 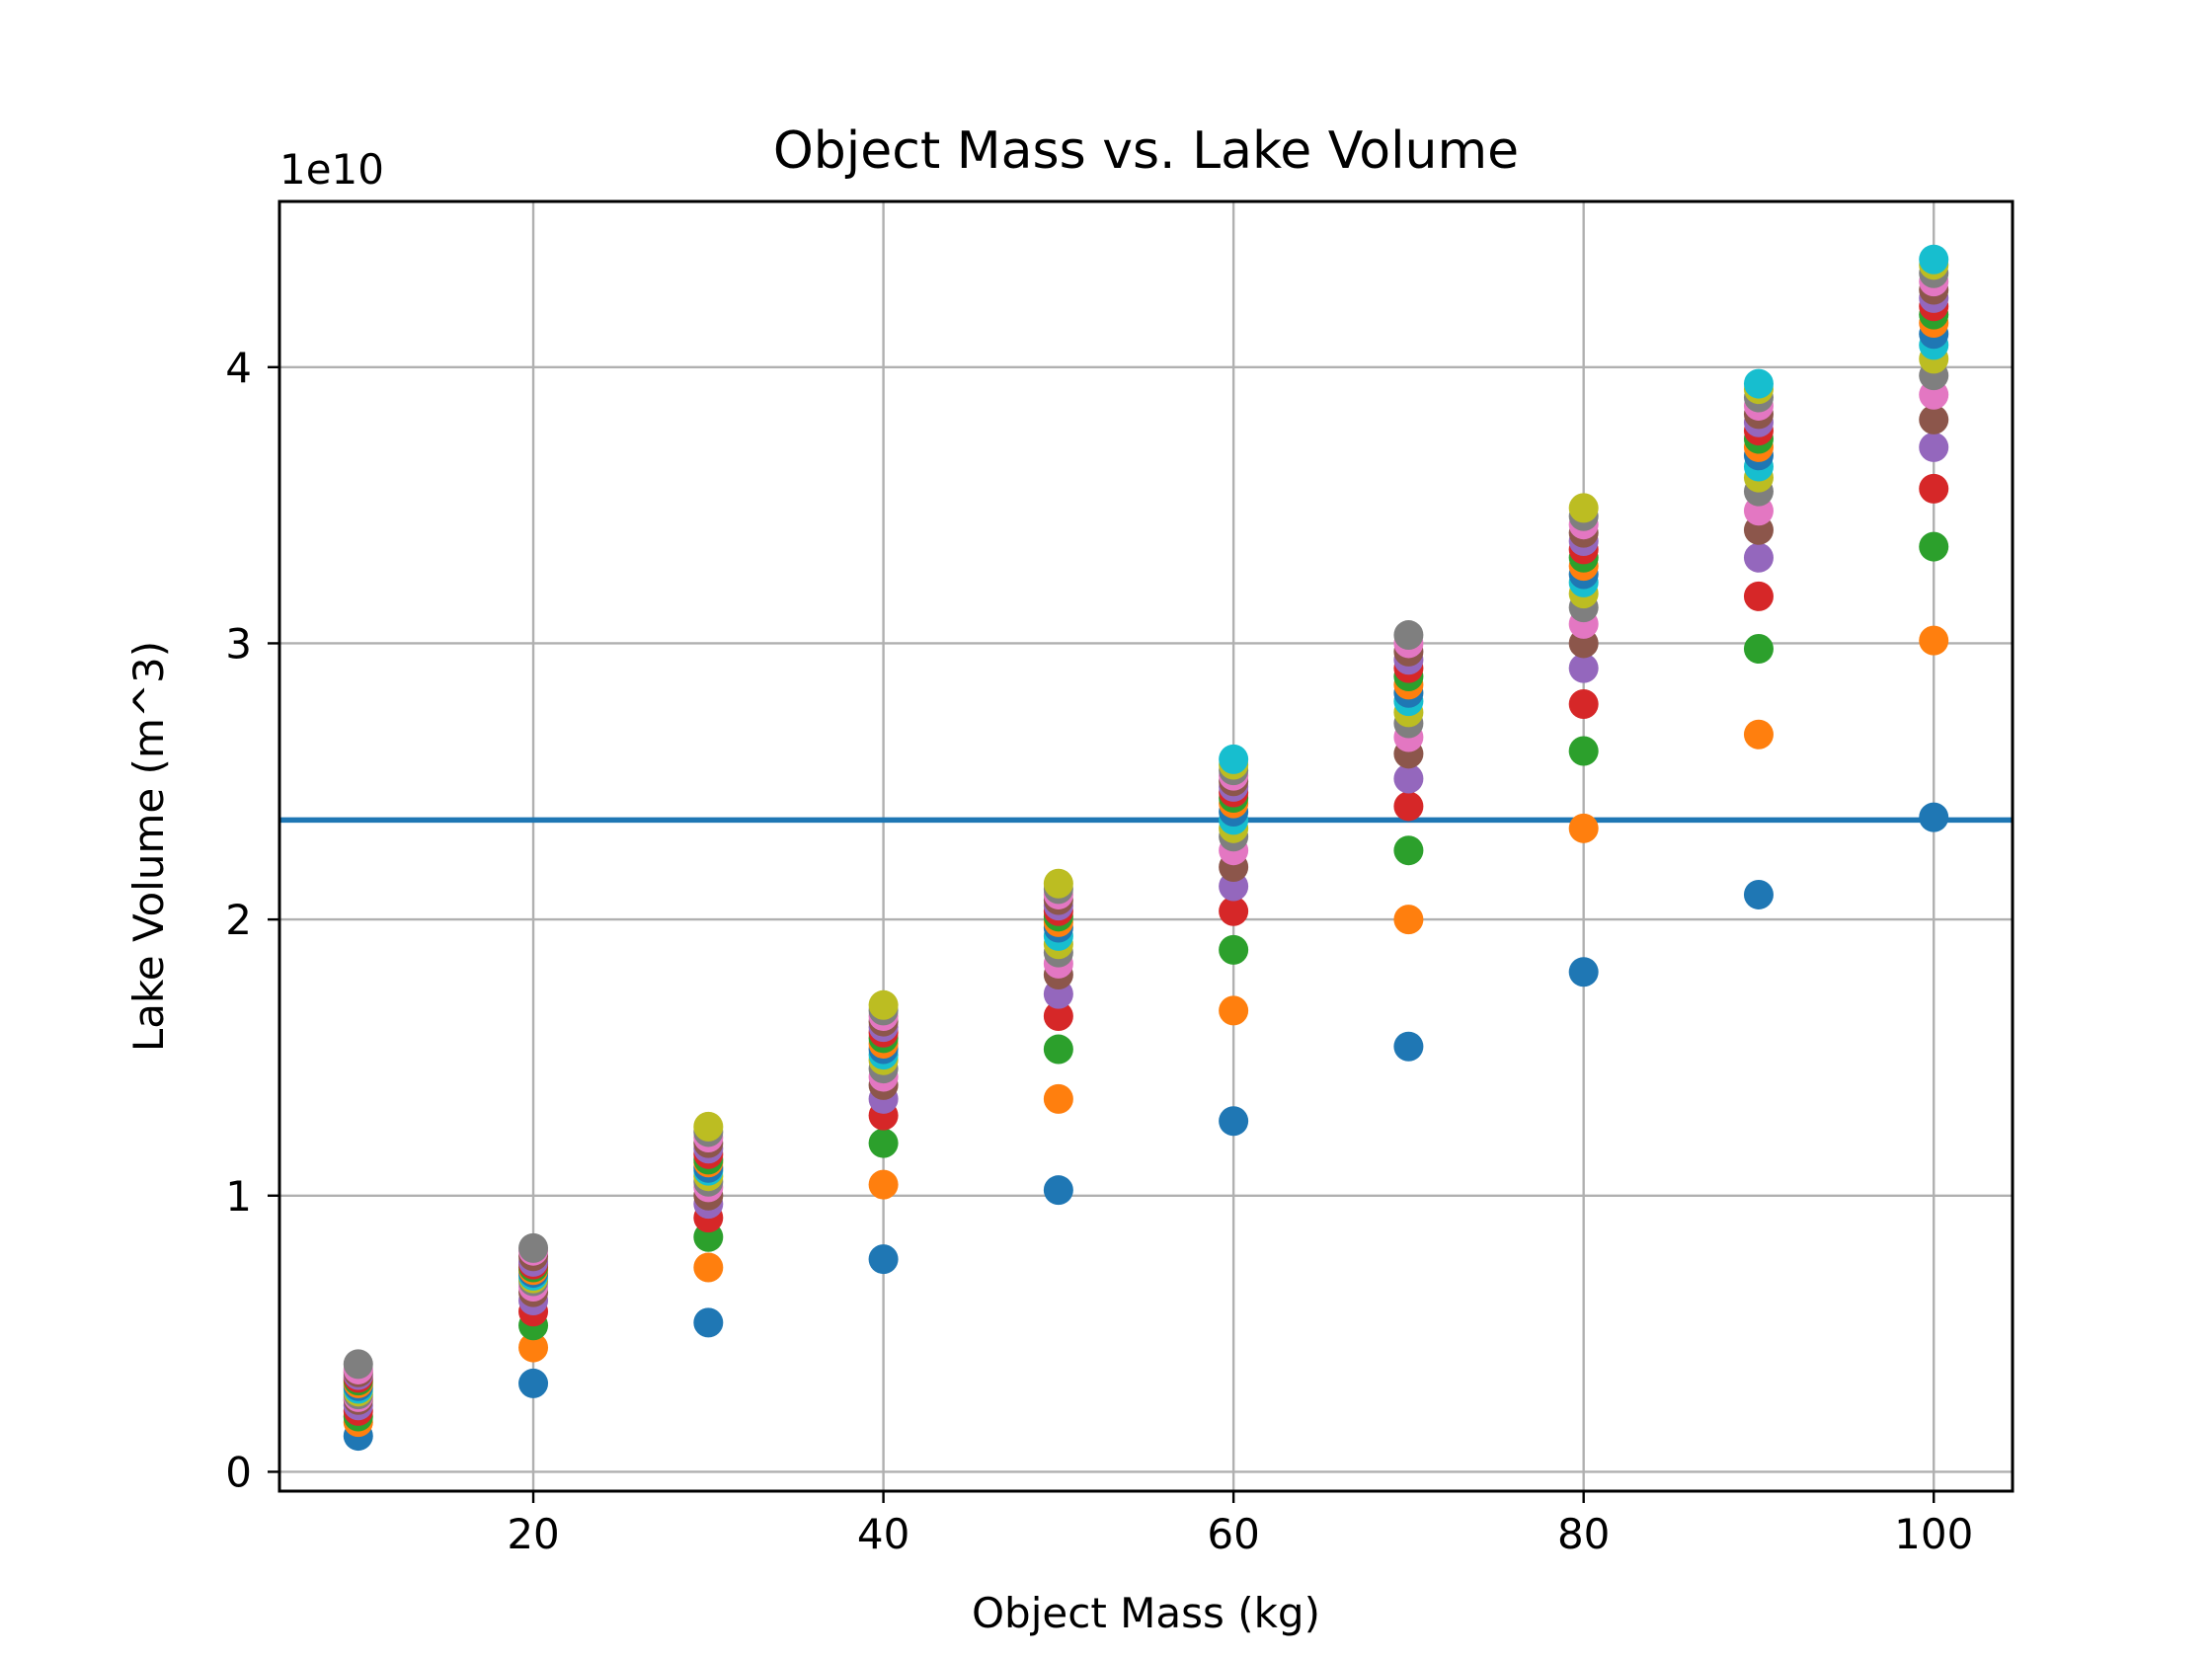 What do you see at coordinates (533, 1534) in the screenshot?
I see `x-tick-label: 20` at bounding box center [533, 1534].